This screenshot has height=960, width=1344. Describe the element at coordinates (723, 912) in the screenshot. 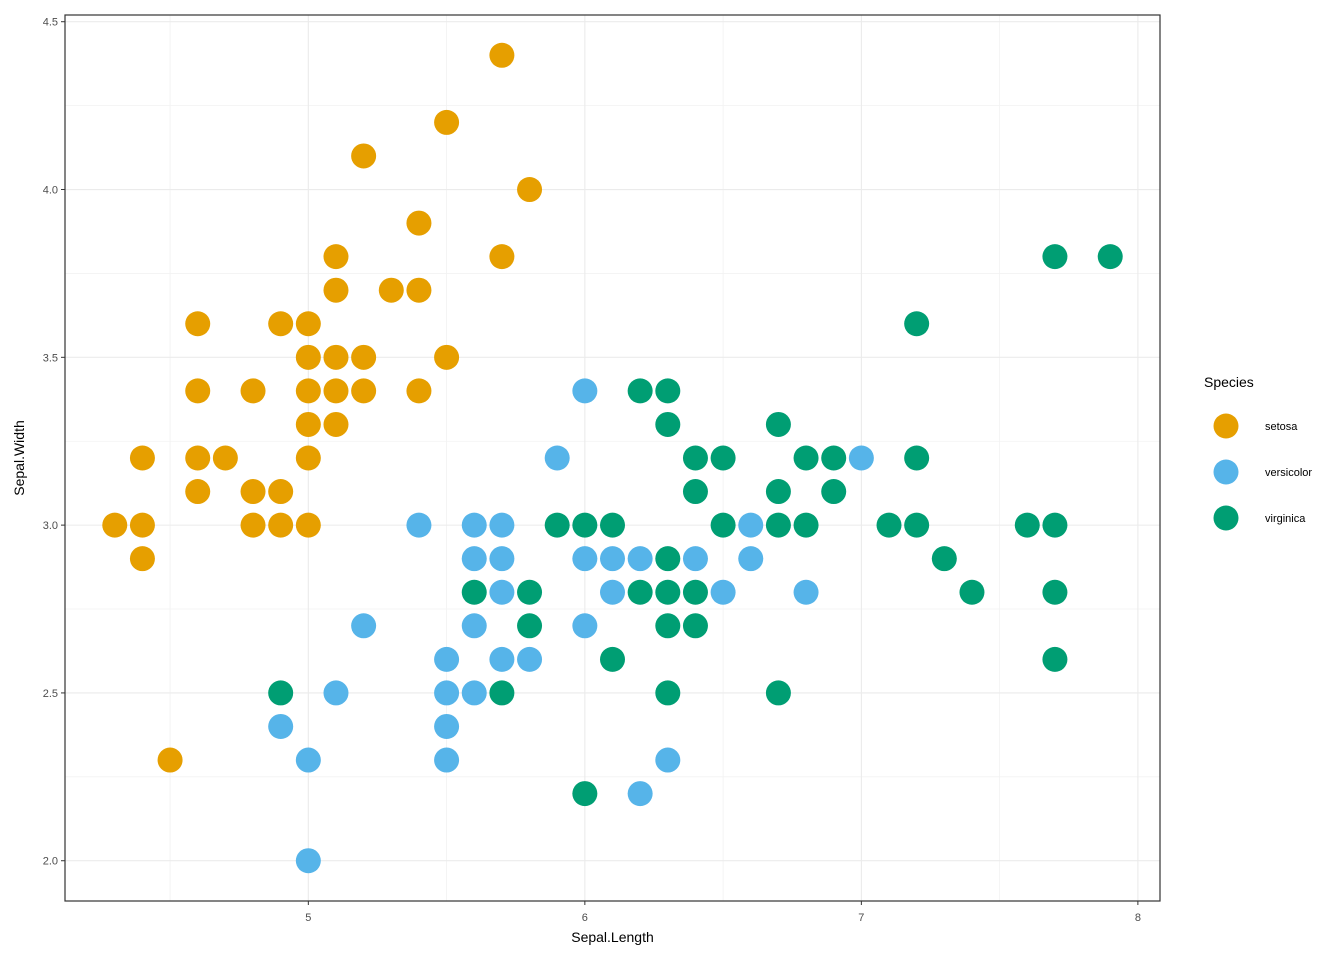

I see `x-axis: 5 6 7 8` at that location.